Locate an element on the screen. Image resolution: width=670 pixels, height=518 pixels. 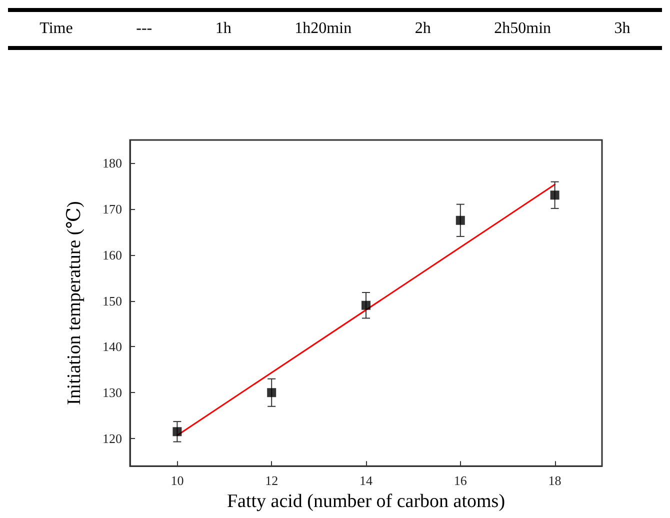
y-axis-title: Initiation temperature (℃) is located at coordinates (74, 303).